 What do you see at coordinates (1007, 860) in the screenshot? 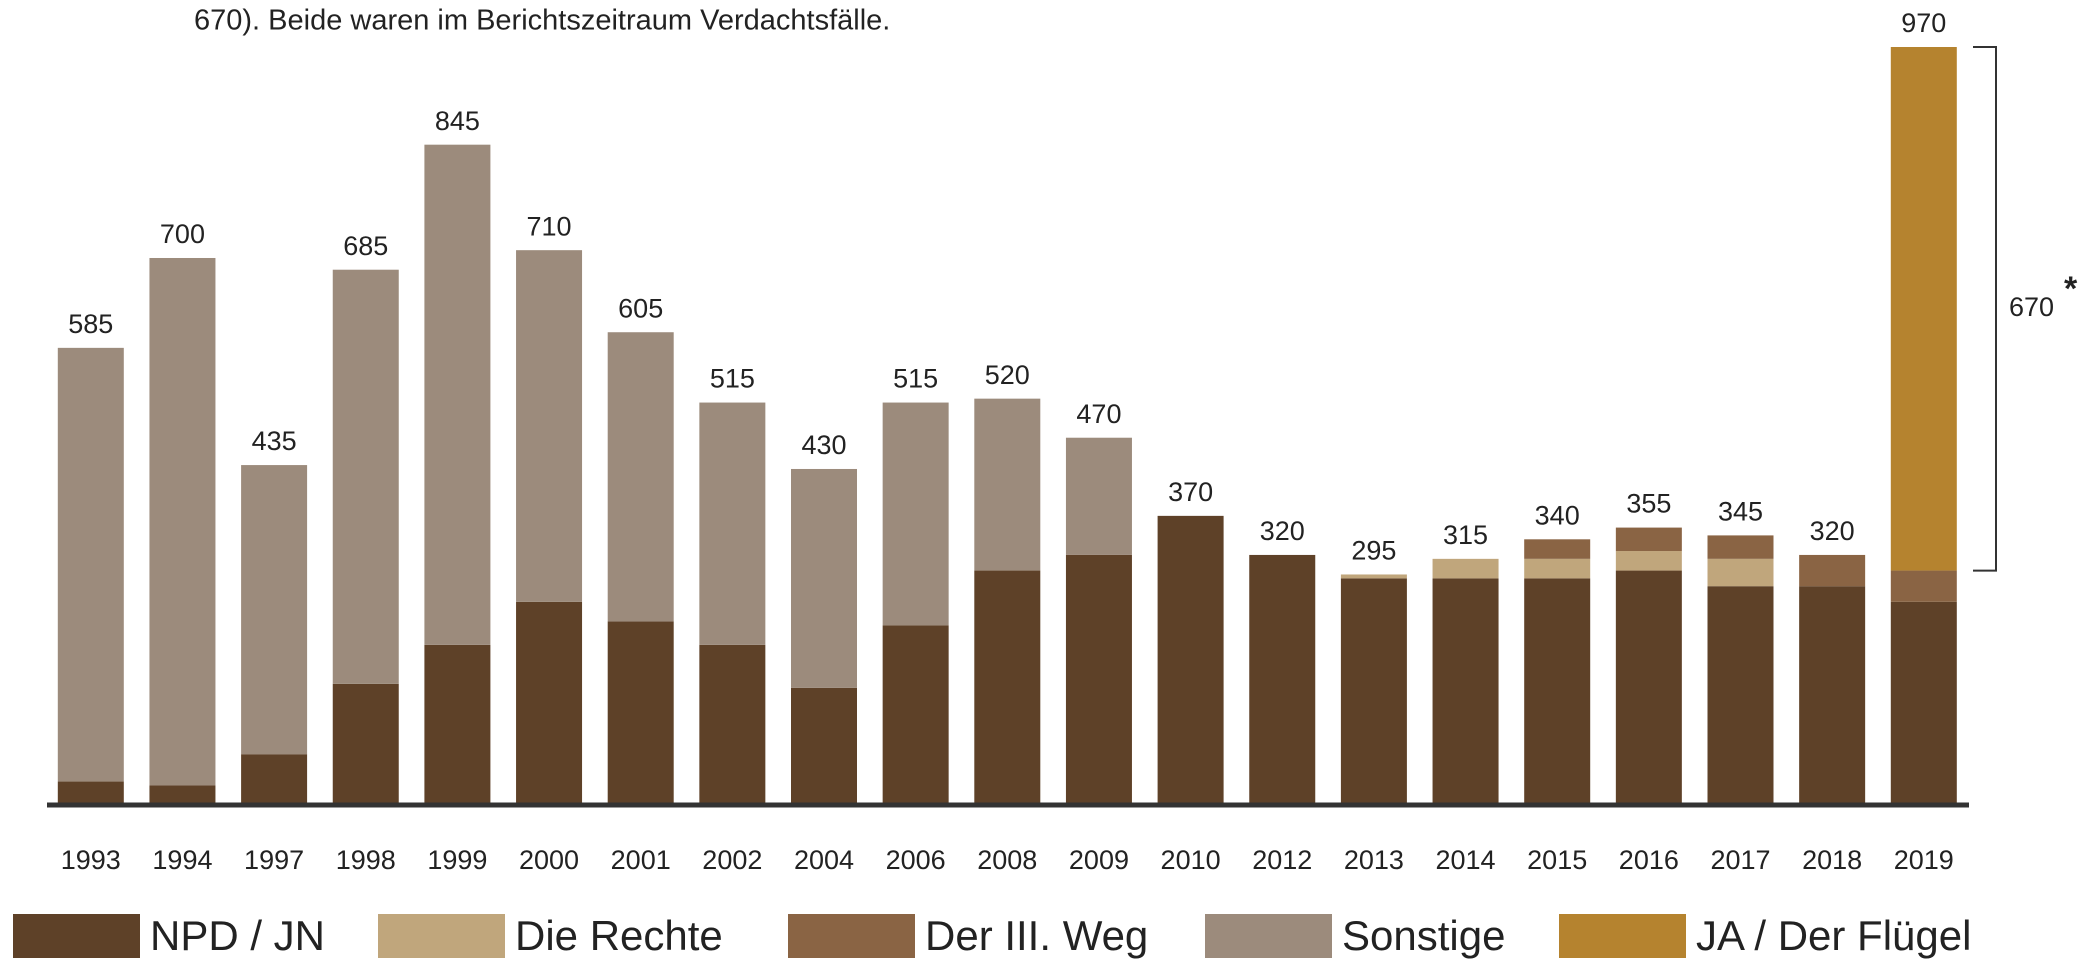
I see `x-tick-label: 2008` at bounding box center [1007, 860].